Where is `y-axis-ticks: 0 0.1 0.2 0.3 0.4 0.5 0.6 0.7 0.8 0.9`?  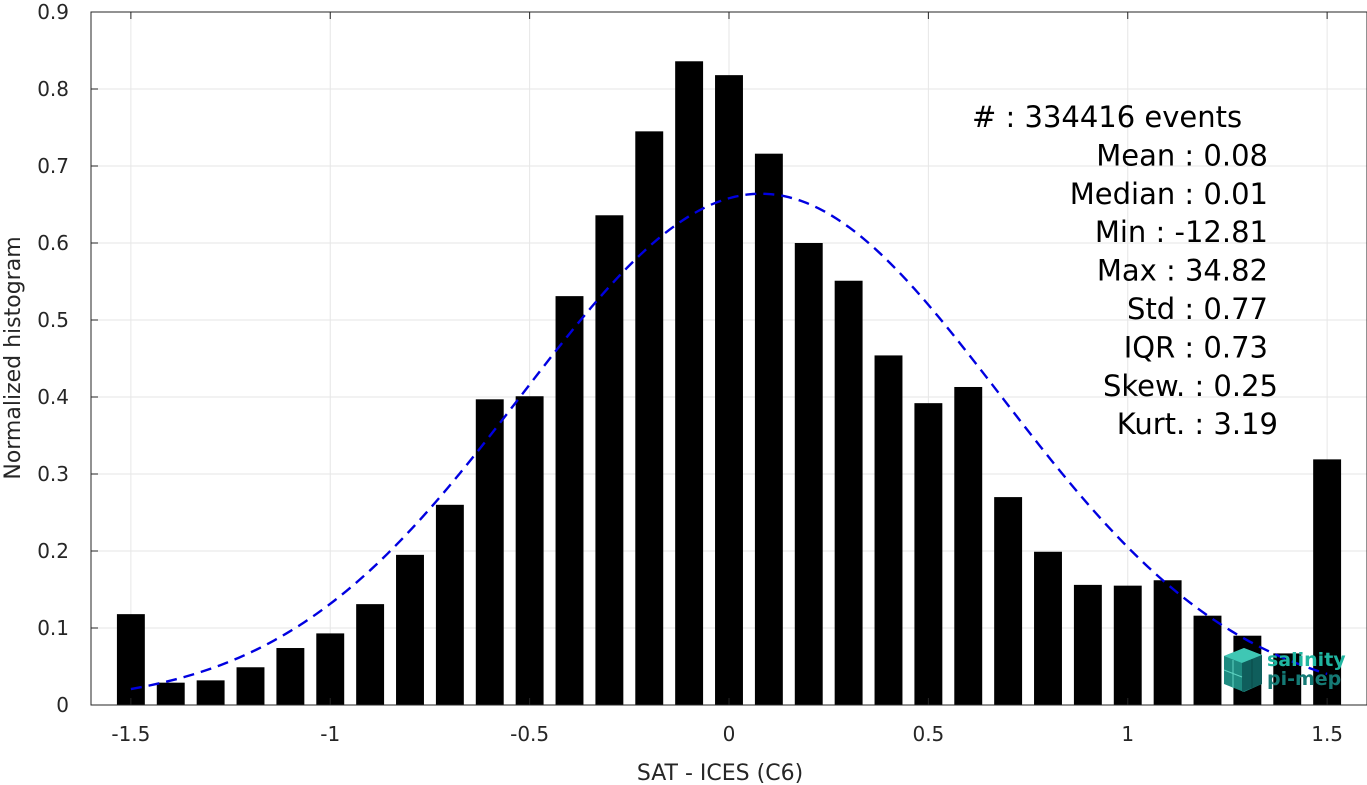
y-axis-ticks: 0 0.1 0.2 0.3 0.4 0.5 0.6 0.7 0.8 0.9 is located at coordinates (67, 358).